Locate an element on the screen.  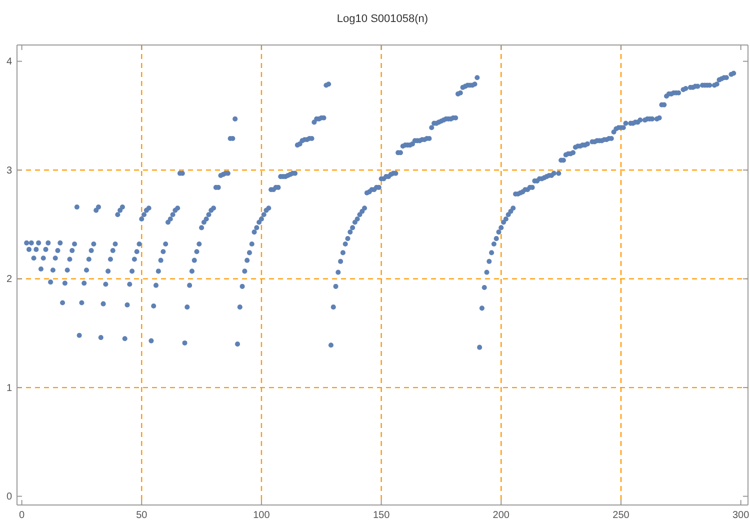
x-tick-label: 250 is located at coordinates (621, 516).